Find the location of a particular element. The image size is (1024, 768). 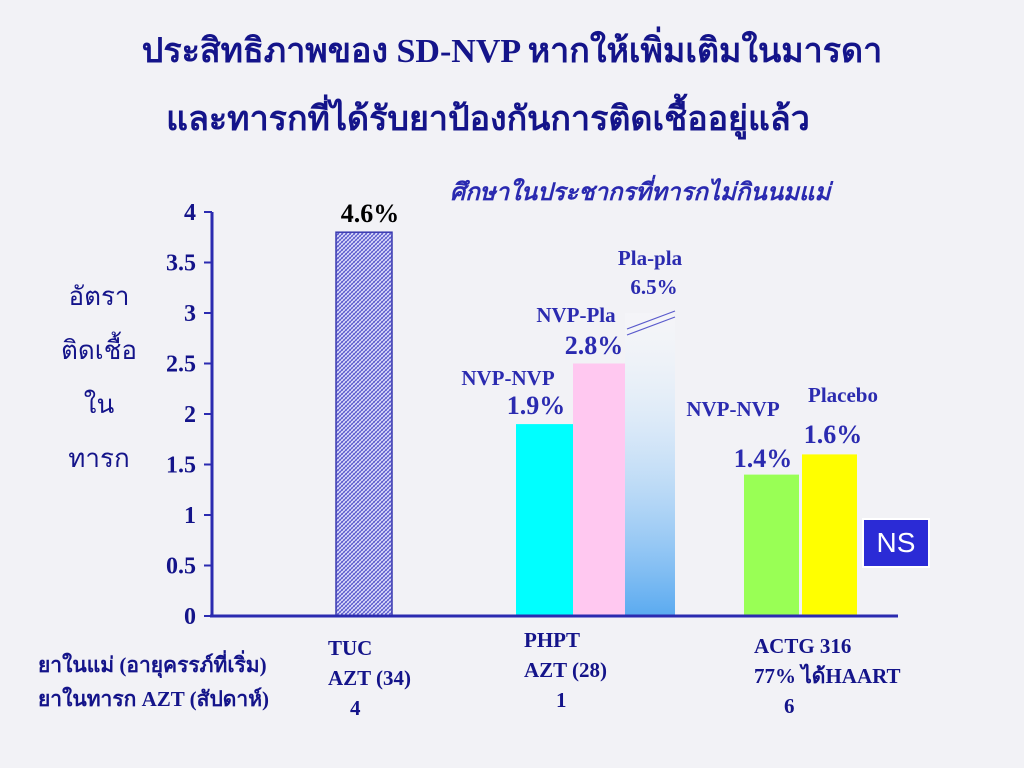

y-tick-label: 0.5 is located at coordinates (181, 567).